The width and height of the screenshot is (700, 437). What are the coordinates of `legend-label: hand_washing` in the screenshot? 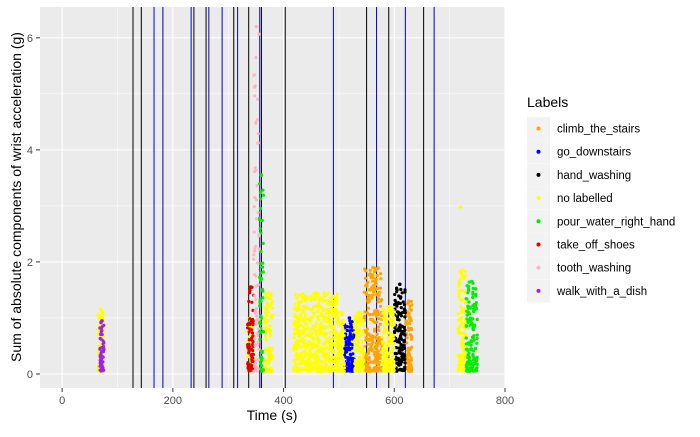 It's located at (594, 176).